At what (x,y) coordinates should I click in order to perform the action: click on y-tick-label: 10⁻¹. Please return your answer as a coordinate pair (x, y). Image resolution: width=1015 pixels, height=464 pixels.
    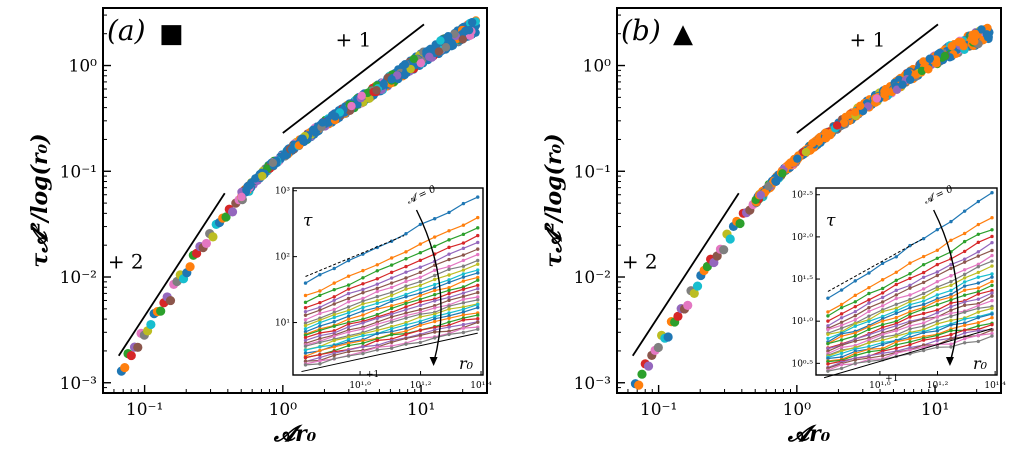
    Looking at the image, I should click on (78, 172).